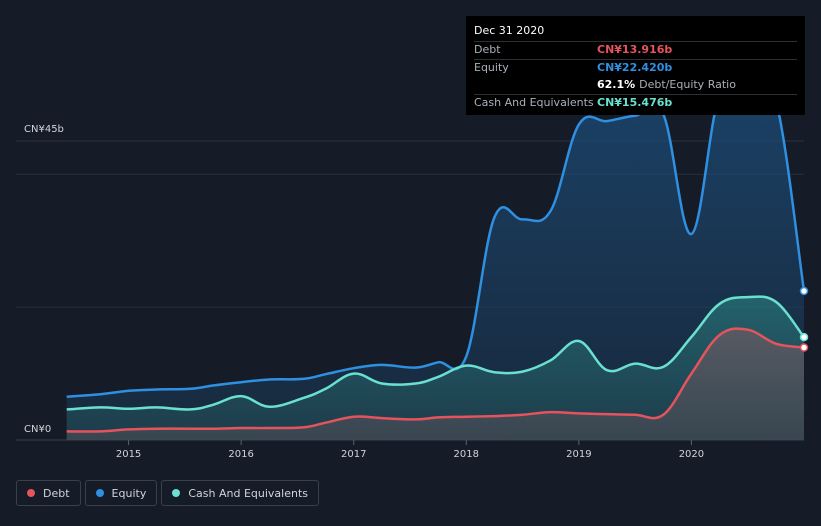 The image size is (821, 526). Describe the element at coordinates (56, 493) in the screenshot. I see `legend-label-debt: Debt` at that location.